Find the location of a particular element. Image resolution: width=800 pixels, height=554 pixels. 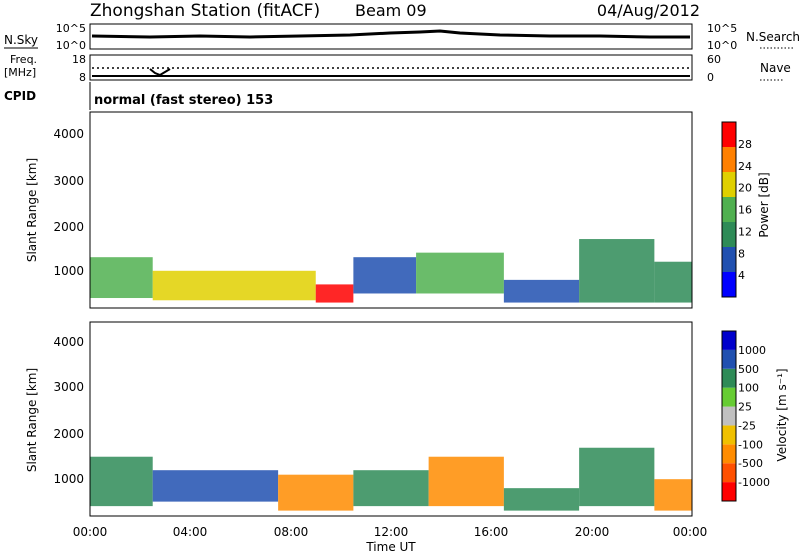

date-label: 04/Aug/2012 is located at coordinates (648, 10).